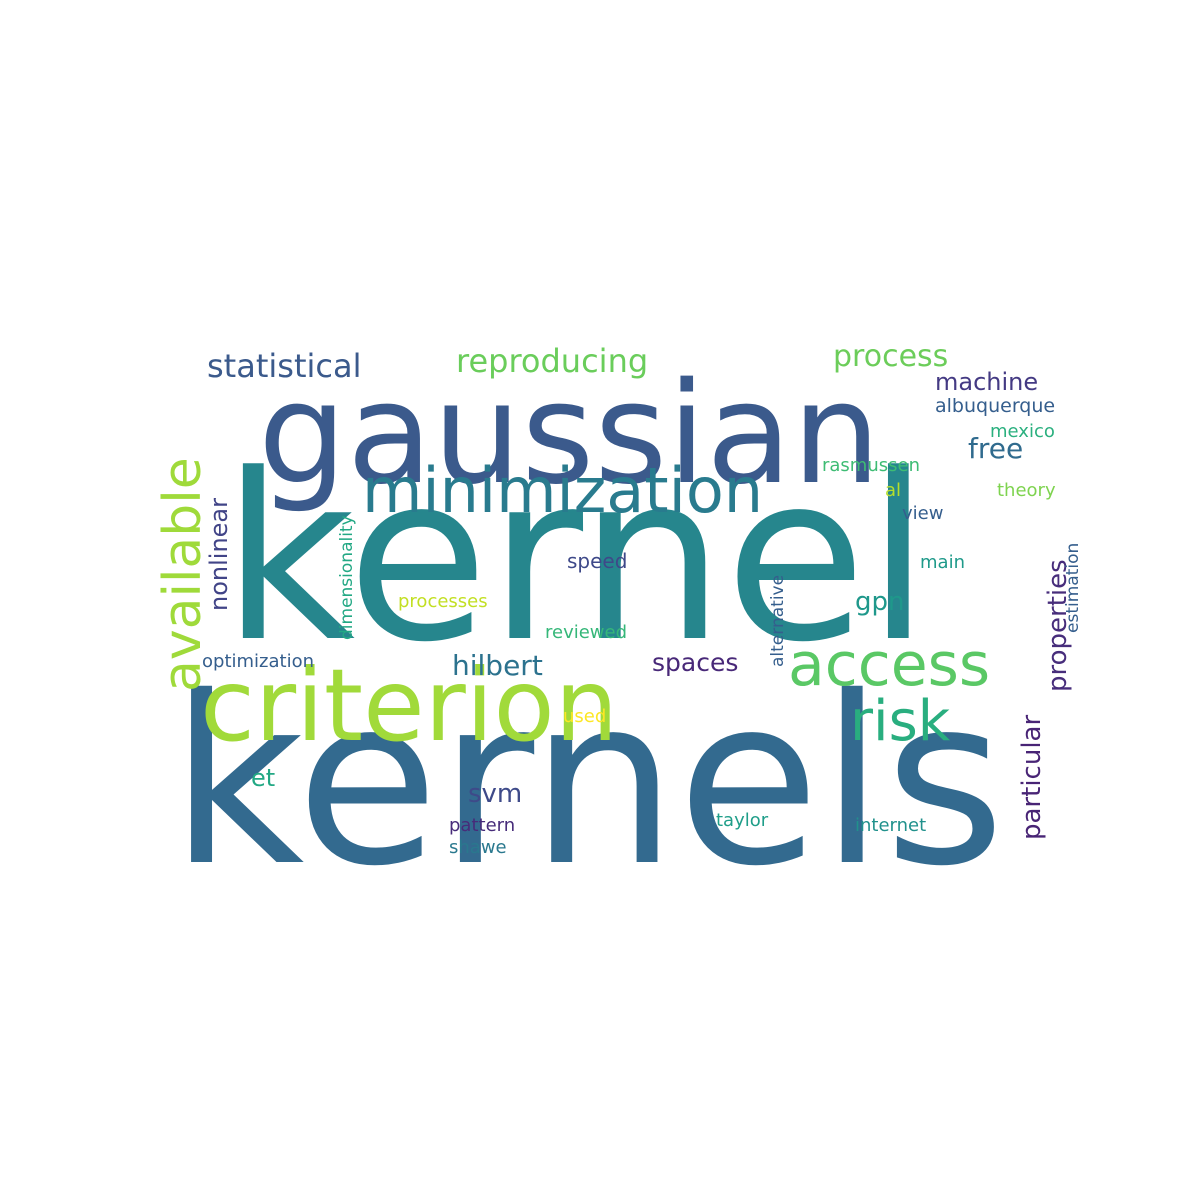 The height and width of the screenshot is (1200, 1200). Describe the element at coordinates (871, 465) in the screenshot. I see `word-rasmussen: rasmussen` at that location.